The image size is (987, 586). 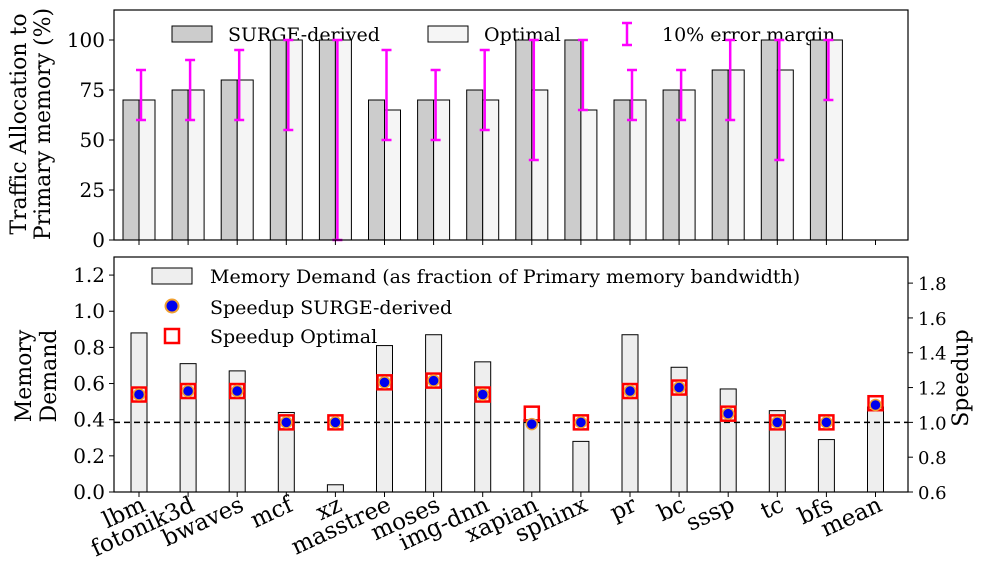 What do you see at coordinates (92, 140) in the screenshot?
I see `top-ytick-label: 50` at bounding box center [92, 140].